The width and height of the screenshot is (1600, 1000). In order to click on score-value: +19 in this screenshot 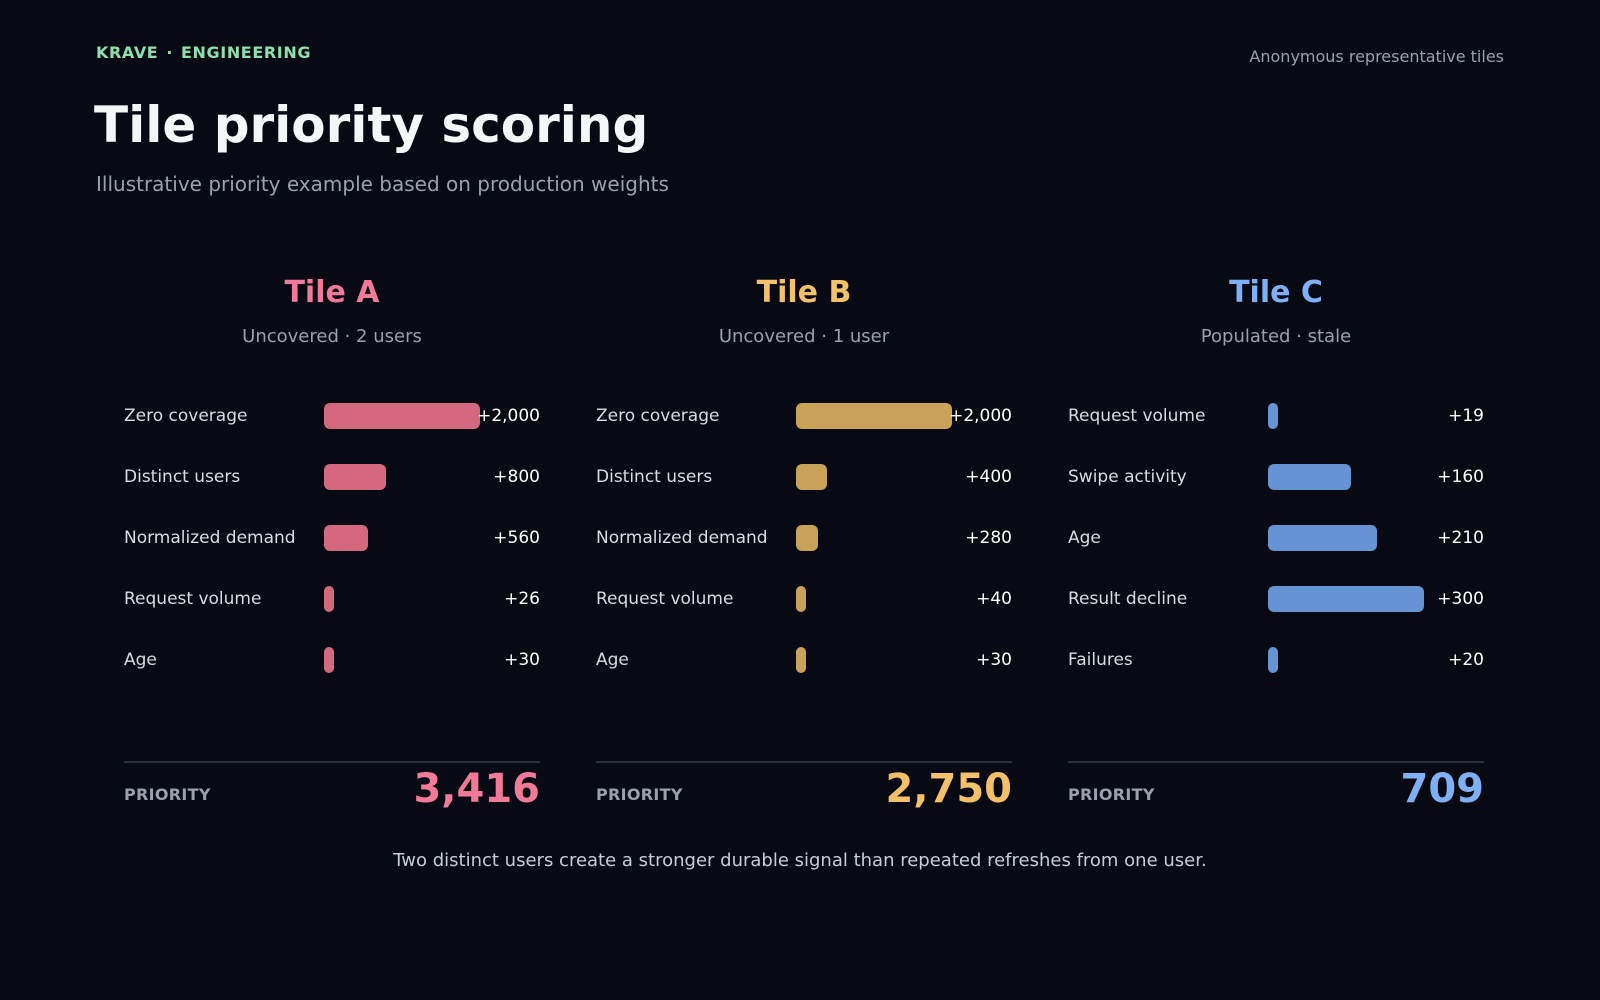, I will do `click(1466, 416)`.